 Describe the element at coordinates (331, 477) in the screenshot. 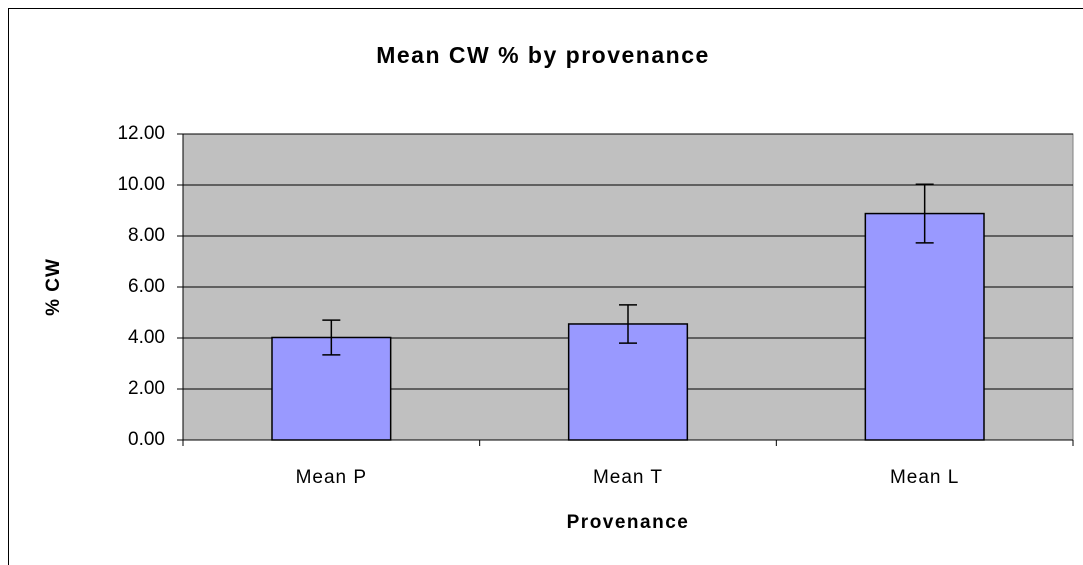

I see `x-tick-label: Mean P` at that location.